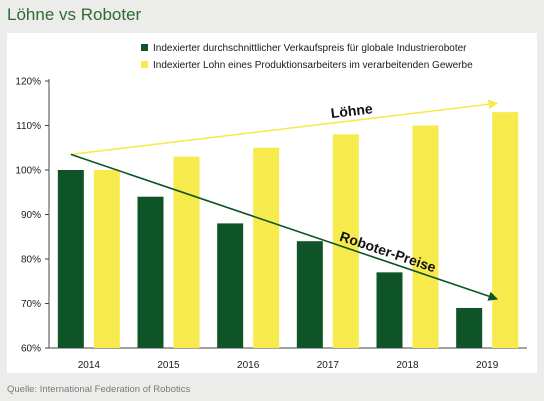 Image resolution: width=544 pixels, height=401 pixels. What do you see at coordinates (150, 272) in the screenshot?
I see `bar-1-2015` at bounding box center [150, 272].